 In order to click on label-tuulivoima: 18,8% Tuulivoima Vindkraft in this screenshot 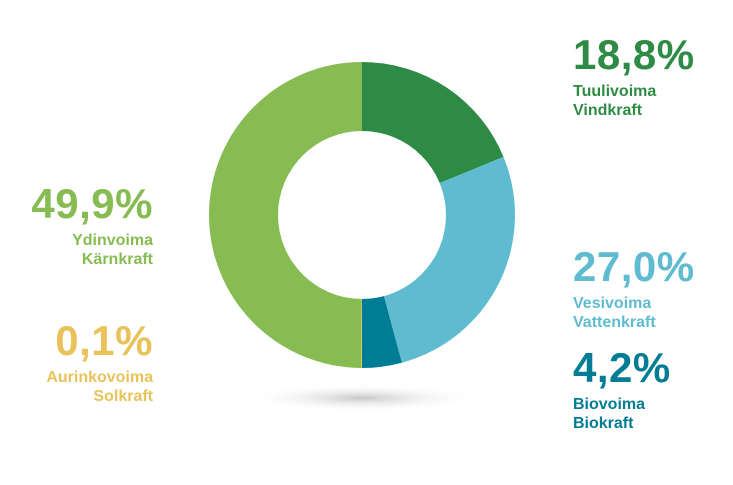, I will do `click(634, 77)`.